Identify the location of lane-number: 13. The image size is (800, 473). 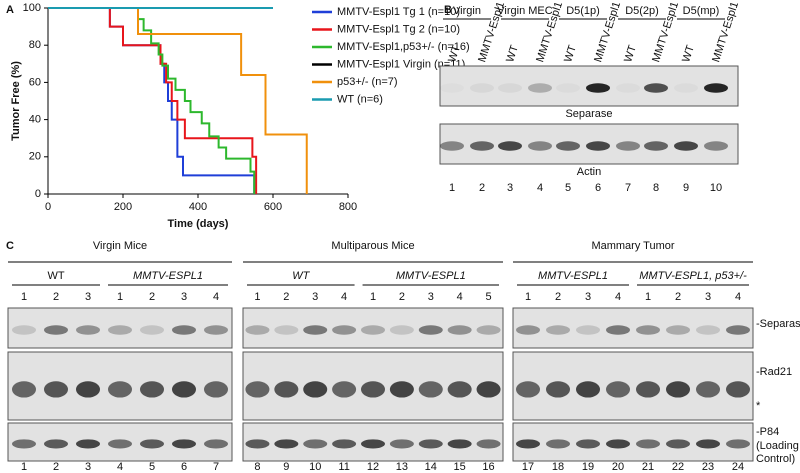
(402, 467).